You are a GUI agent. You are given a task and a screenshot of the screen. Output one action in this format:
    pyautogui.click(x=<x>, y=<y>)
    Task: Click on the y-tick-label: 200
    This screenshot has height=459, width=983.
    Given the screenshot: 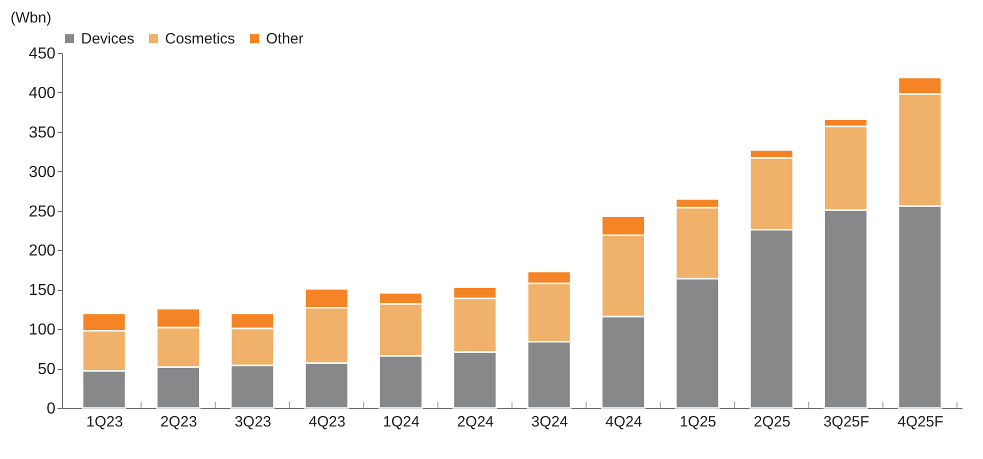 What is the action you would take?
    pyautogui.click(x=42, y=251)
    